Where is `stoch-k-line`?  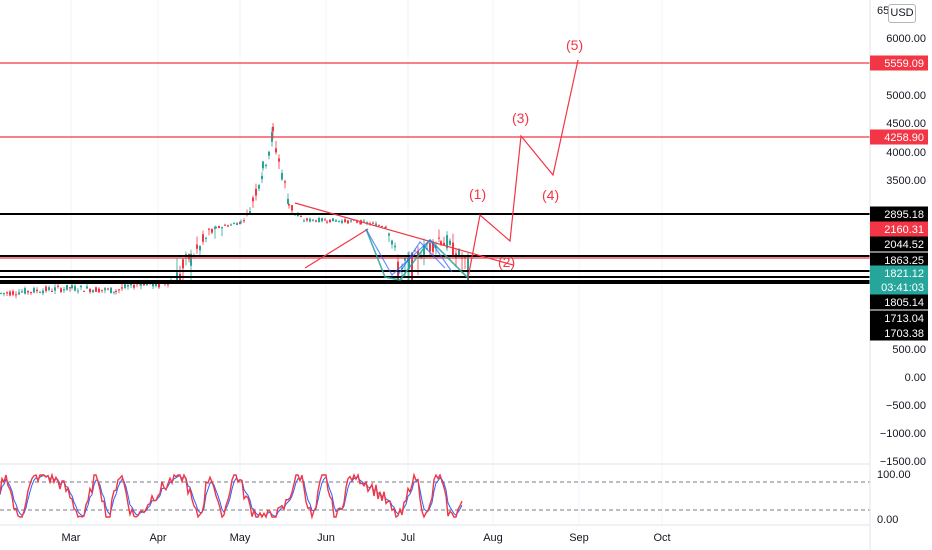 stoch-k-line is located at coordinates (231, 496).